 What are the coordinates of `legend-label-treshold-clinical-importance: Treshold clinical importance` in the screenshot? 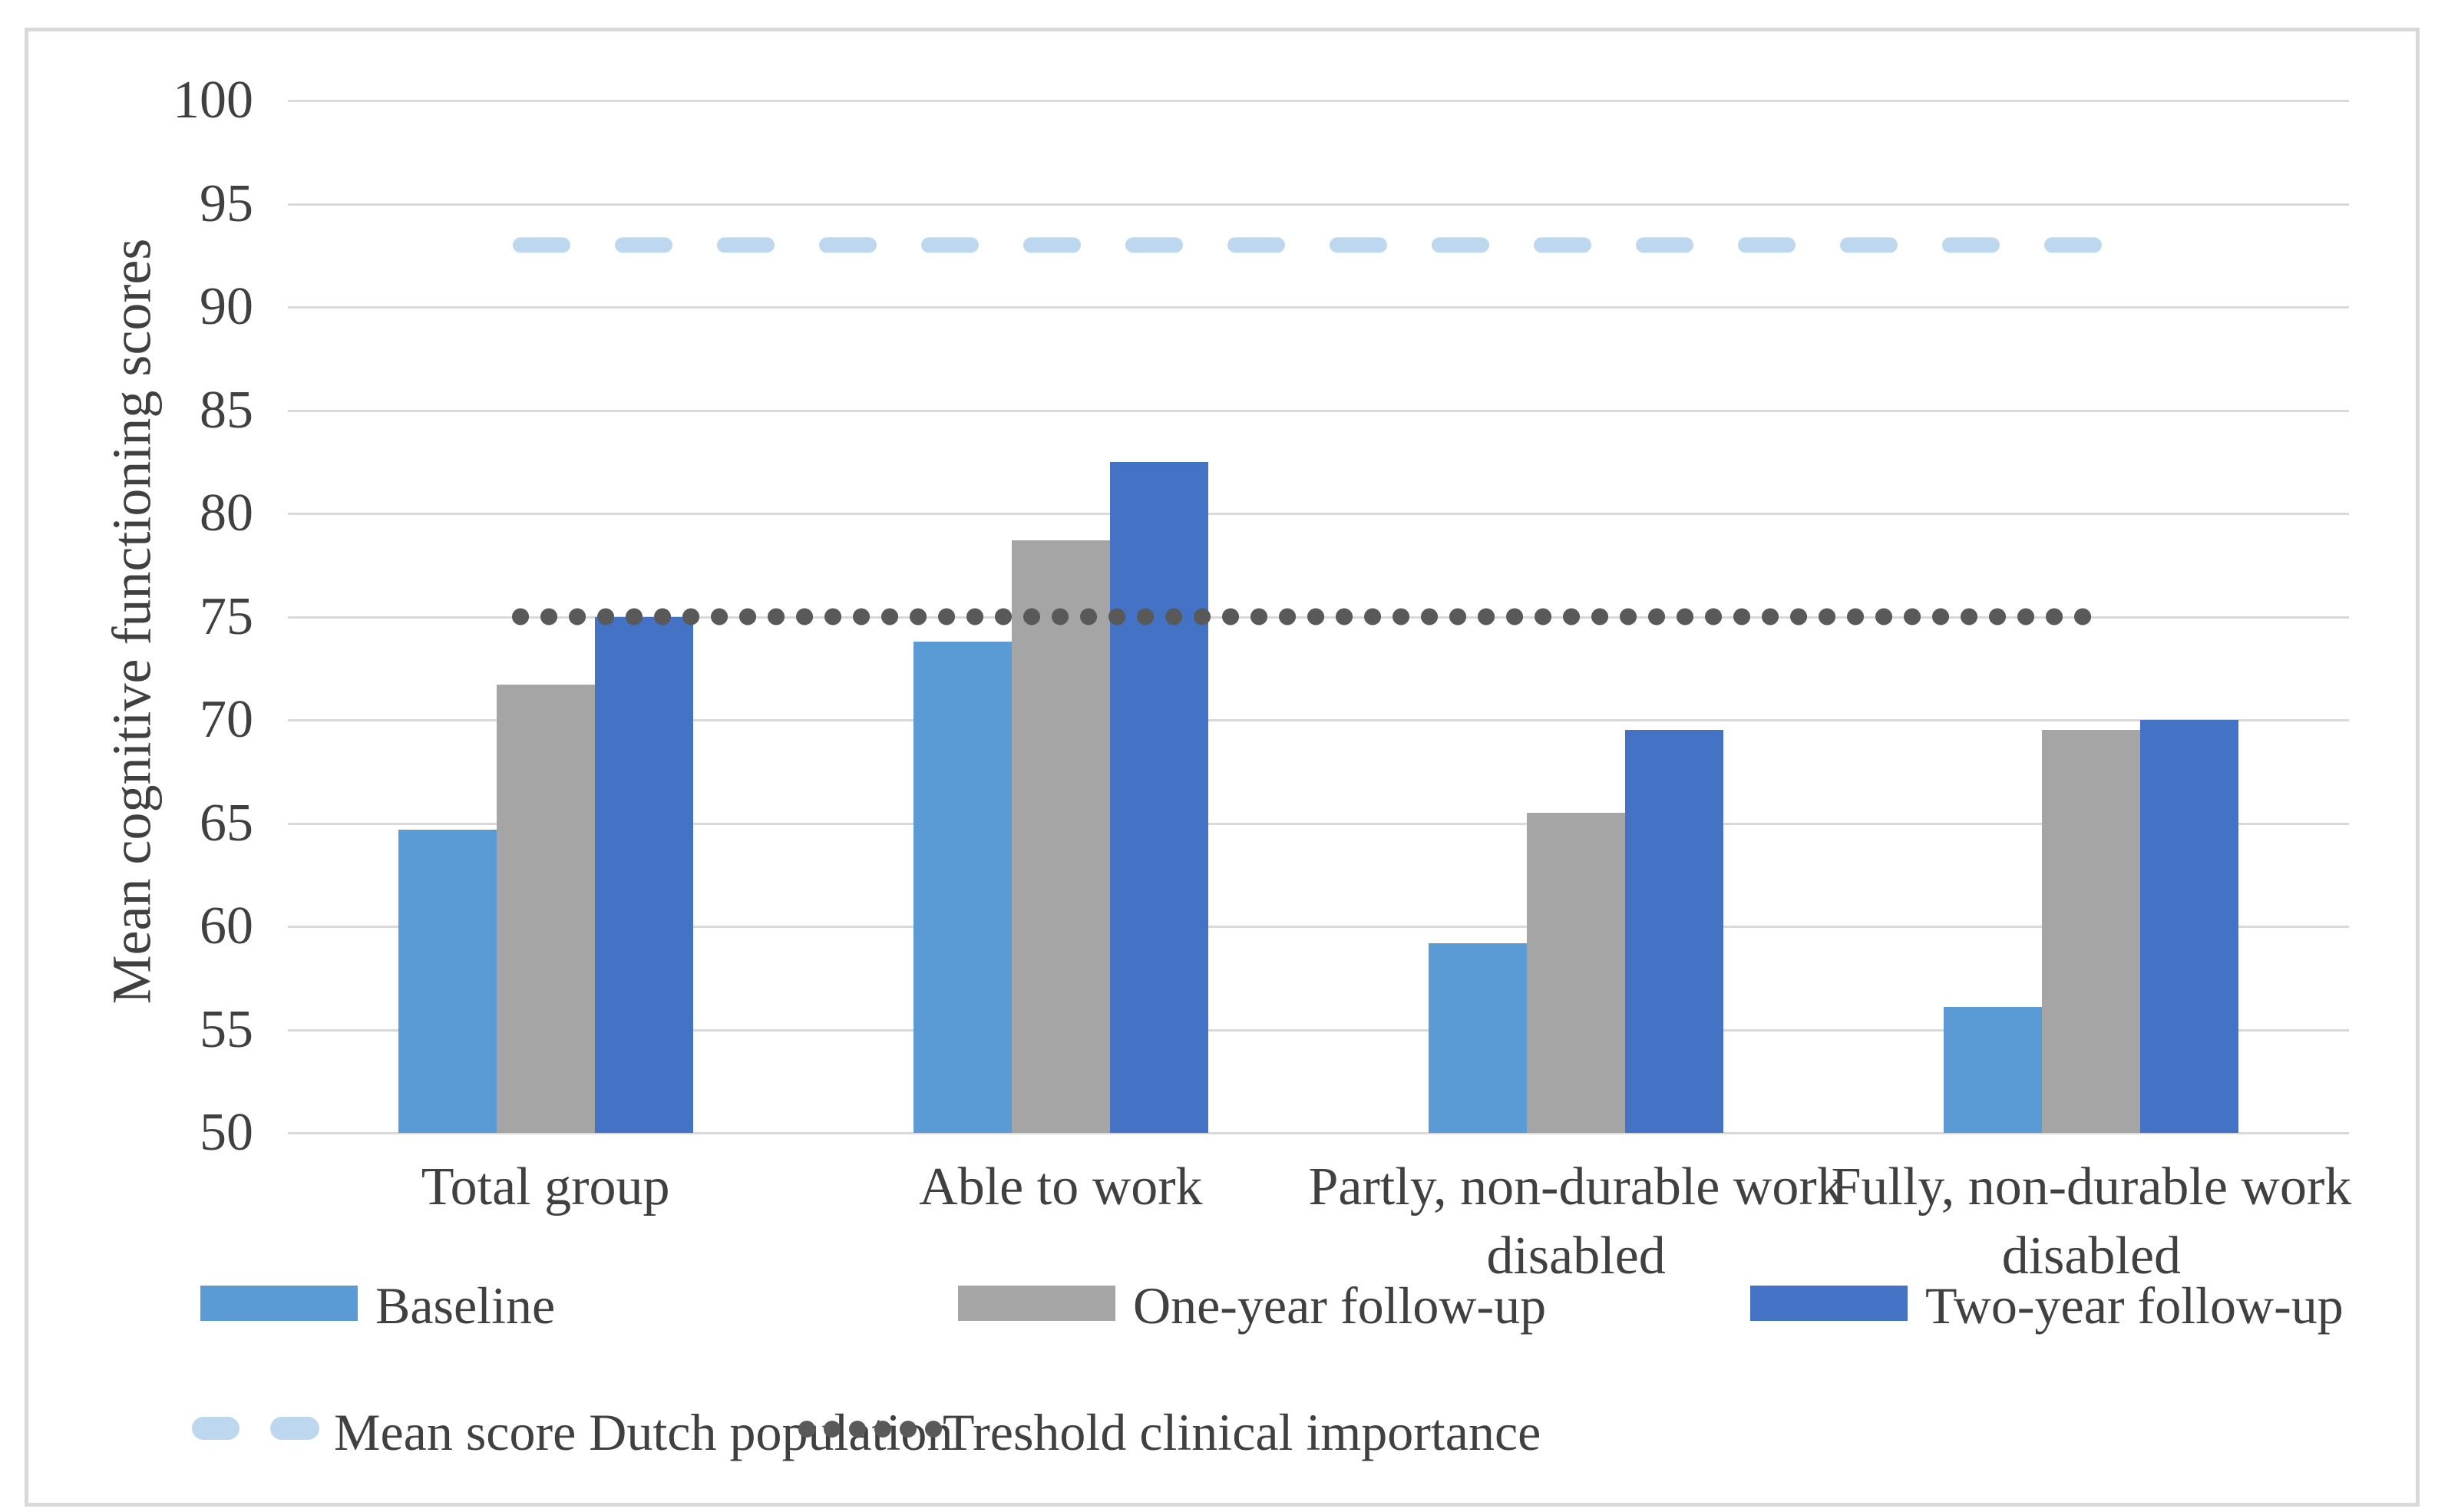 It's located at (1242, 1432).